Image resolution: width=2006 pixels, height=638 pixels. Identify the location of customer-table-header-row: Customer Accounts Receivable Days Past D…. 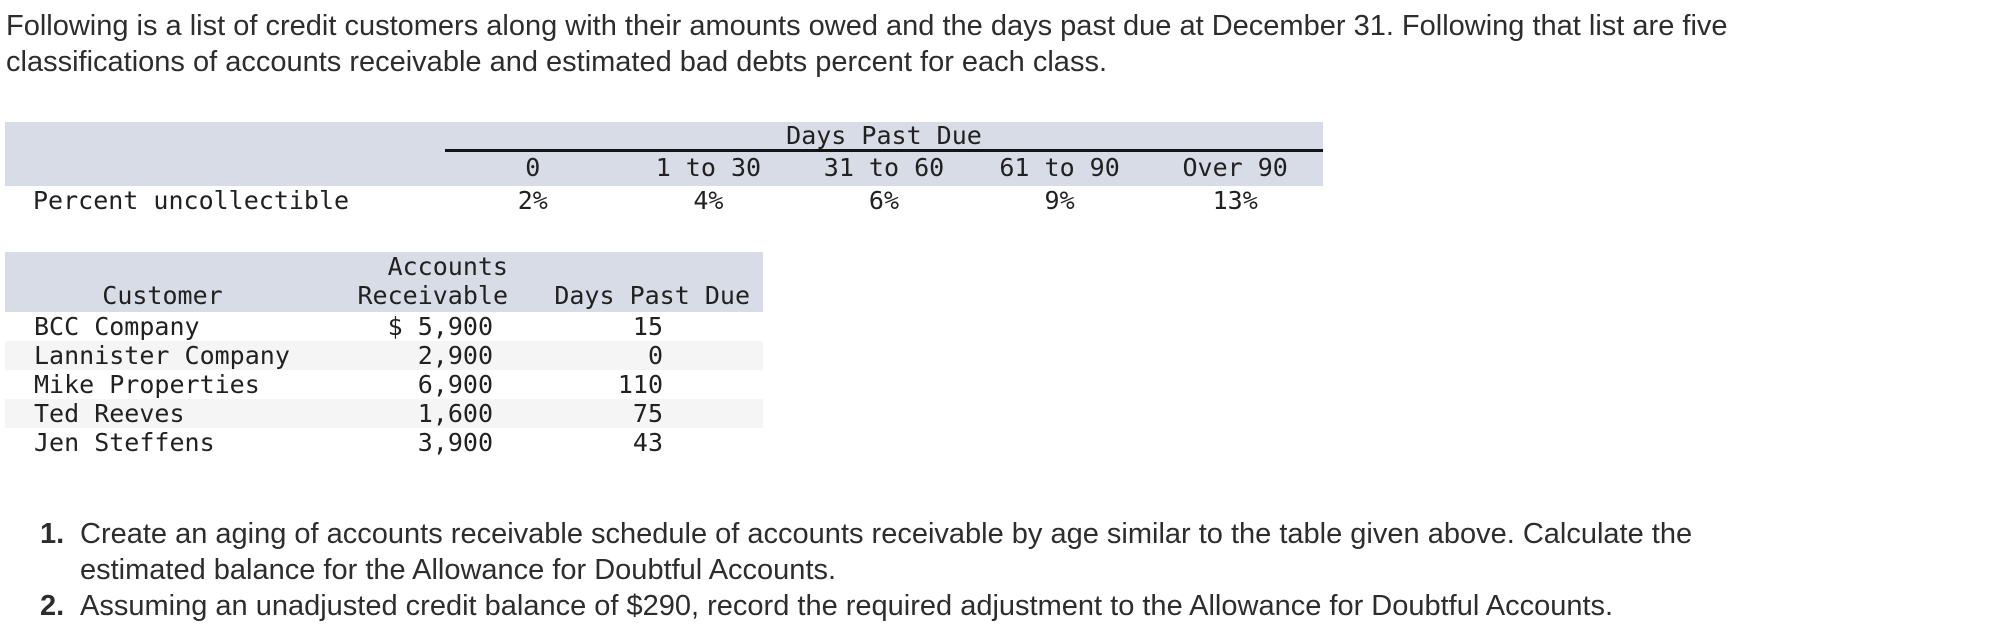
(384, 282).